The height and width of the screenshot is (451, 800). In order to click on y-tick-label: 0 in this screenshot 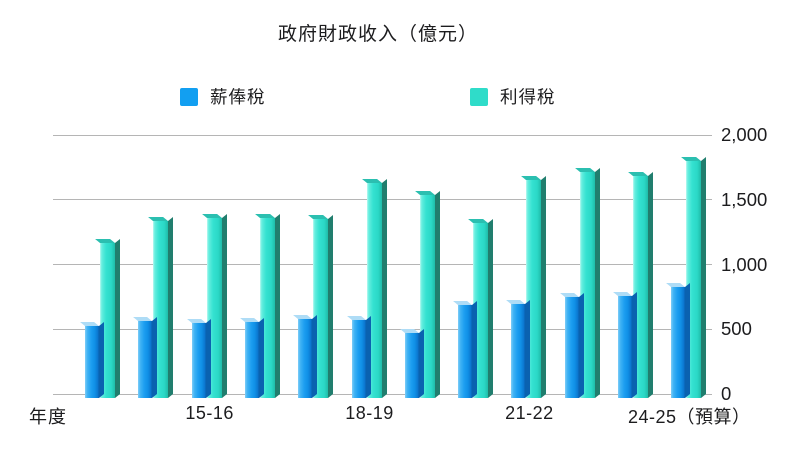, I will do `click(726, 393)`.